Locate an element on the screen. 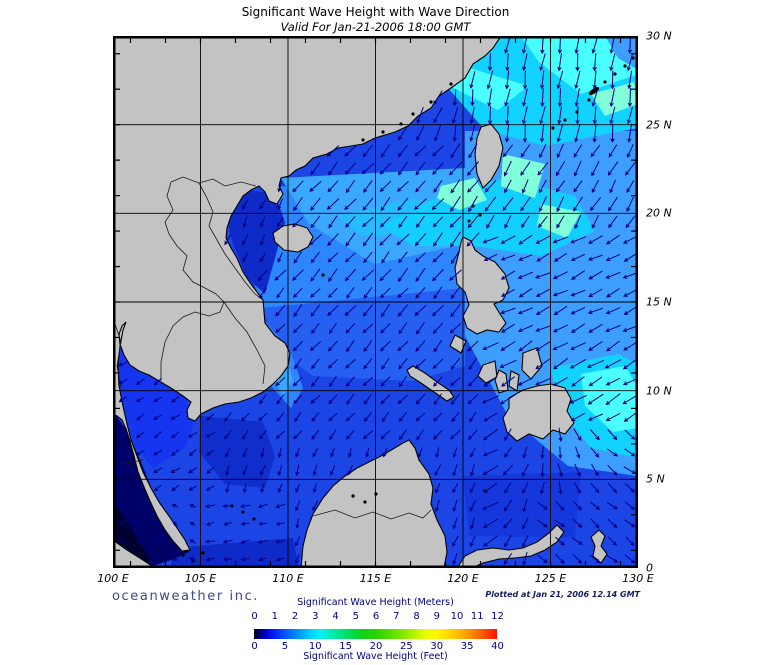 Image resolution: width=775 pixels, height=665 pixels. feet-tick-label: 40 is located at coordinates (497, 646).